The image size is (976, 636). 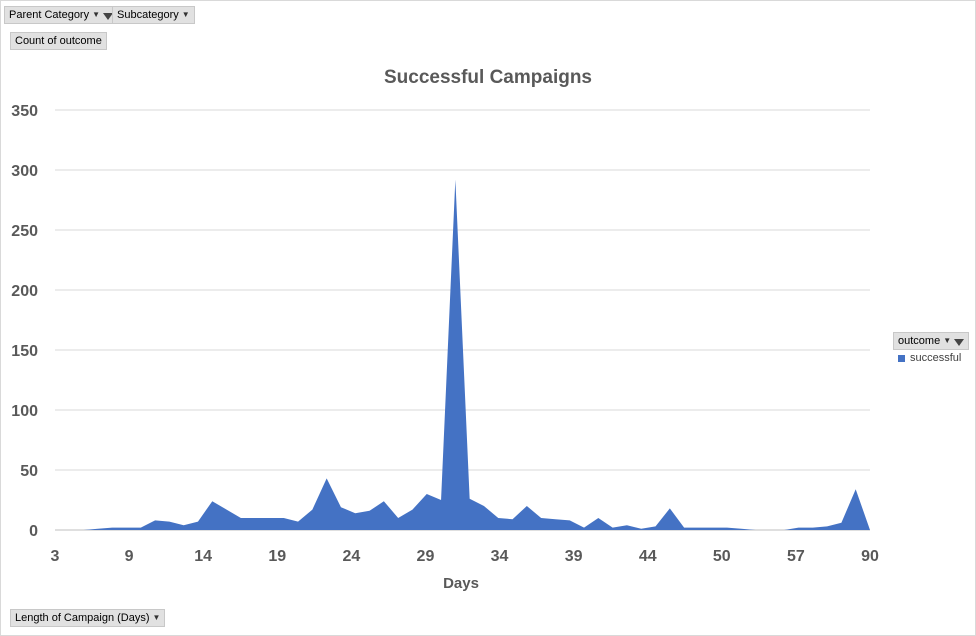 I want to click on axis-field-button: Length of Campaign (Days) ▼, so click(x=88, y=618).